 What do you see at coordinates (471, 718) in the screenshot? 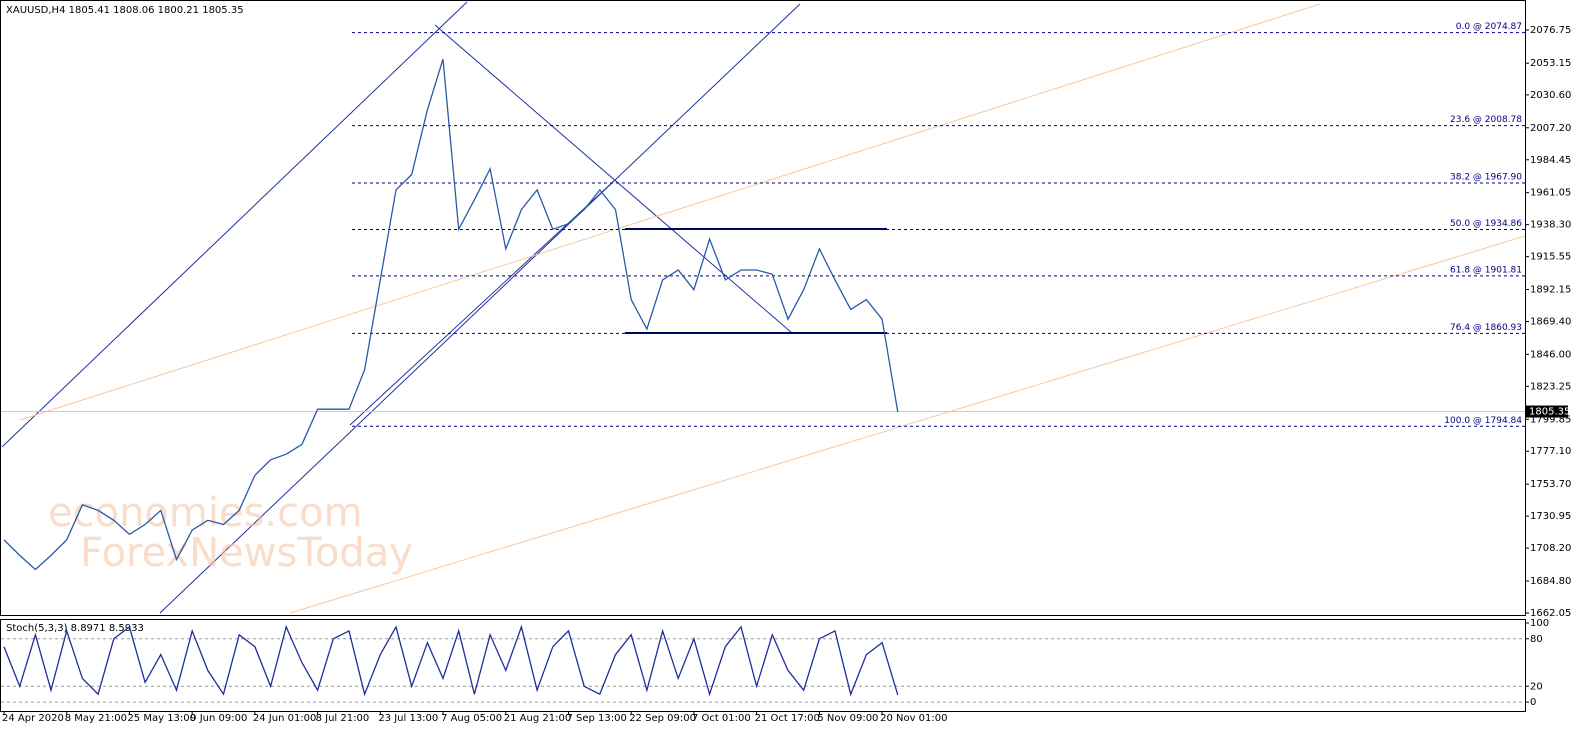
I see `x-tick-label: 7 Aug 05:00` at bounding box center [471, 718].